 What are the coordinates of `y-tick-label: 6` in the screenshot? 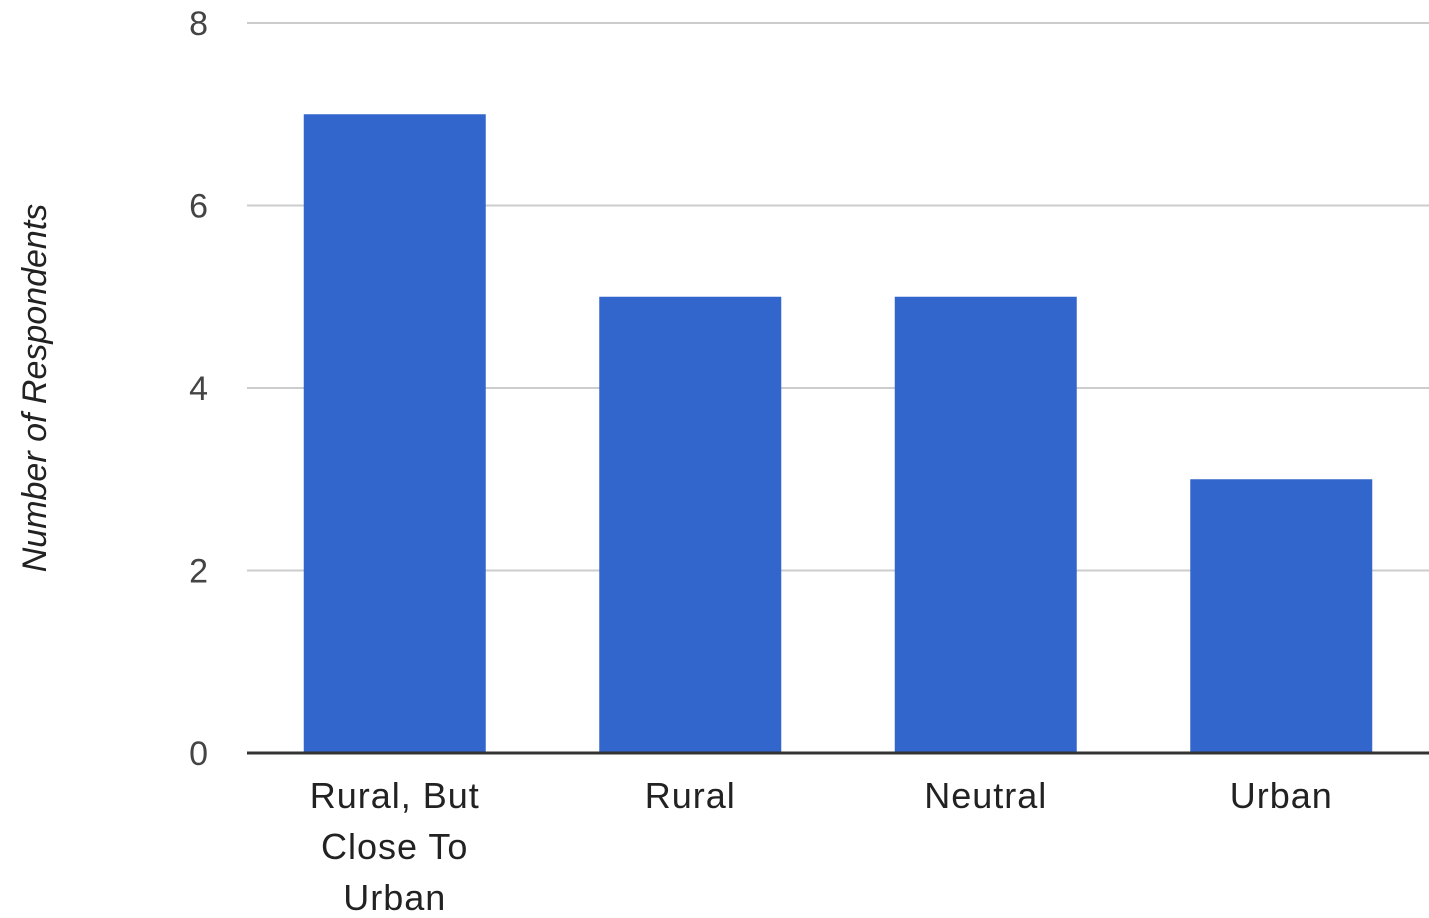 It's located at (198, 207).